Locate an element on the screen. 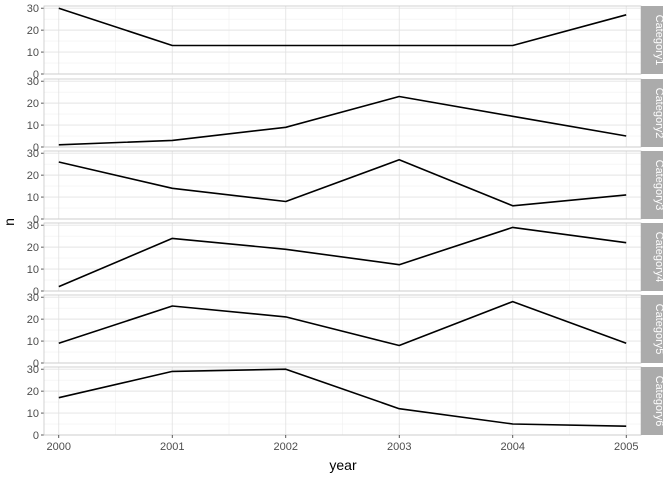  x-tick-label: 2001 is located at coordinates (172, 447).